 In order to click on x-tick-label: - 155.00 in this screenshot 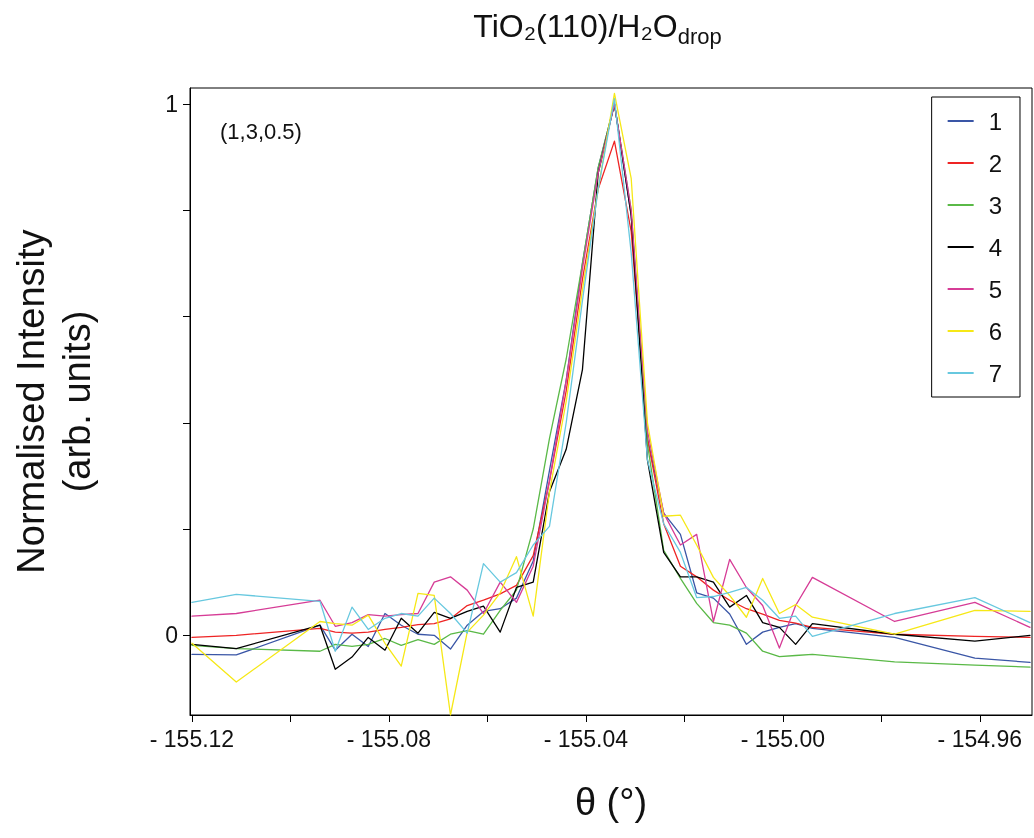, I will do `click(783, 738)`.